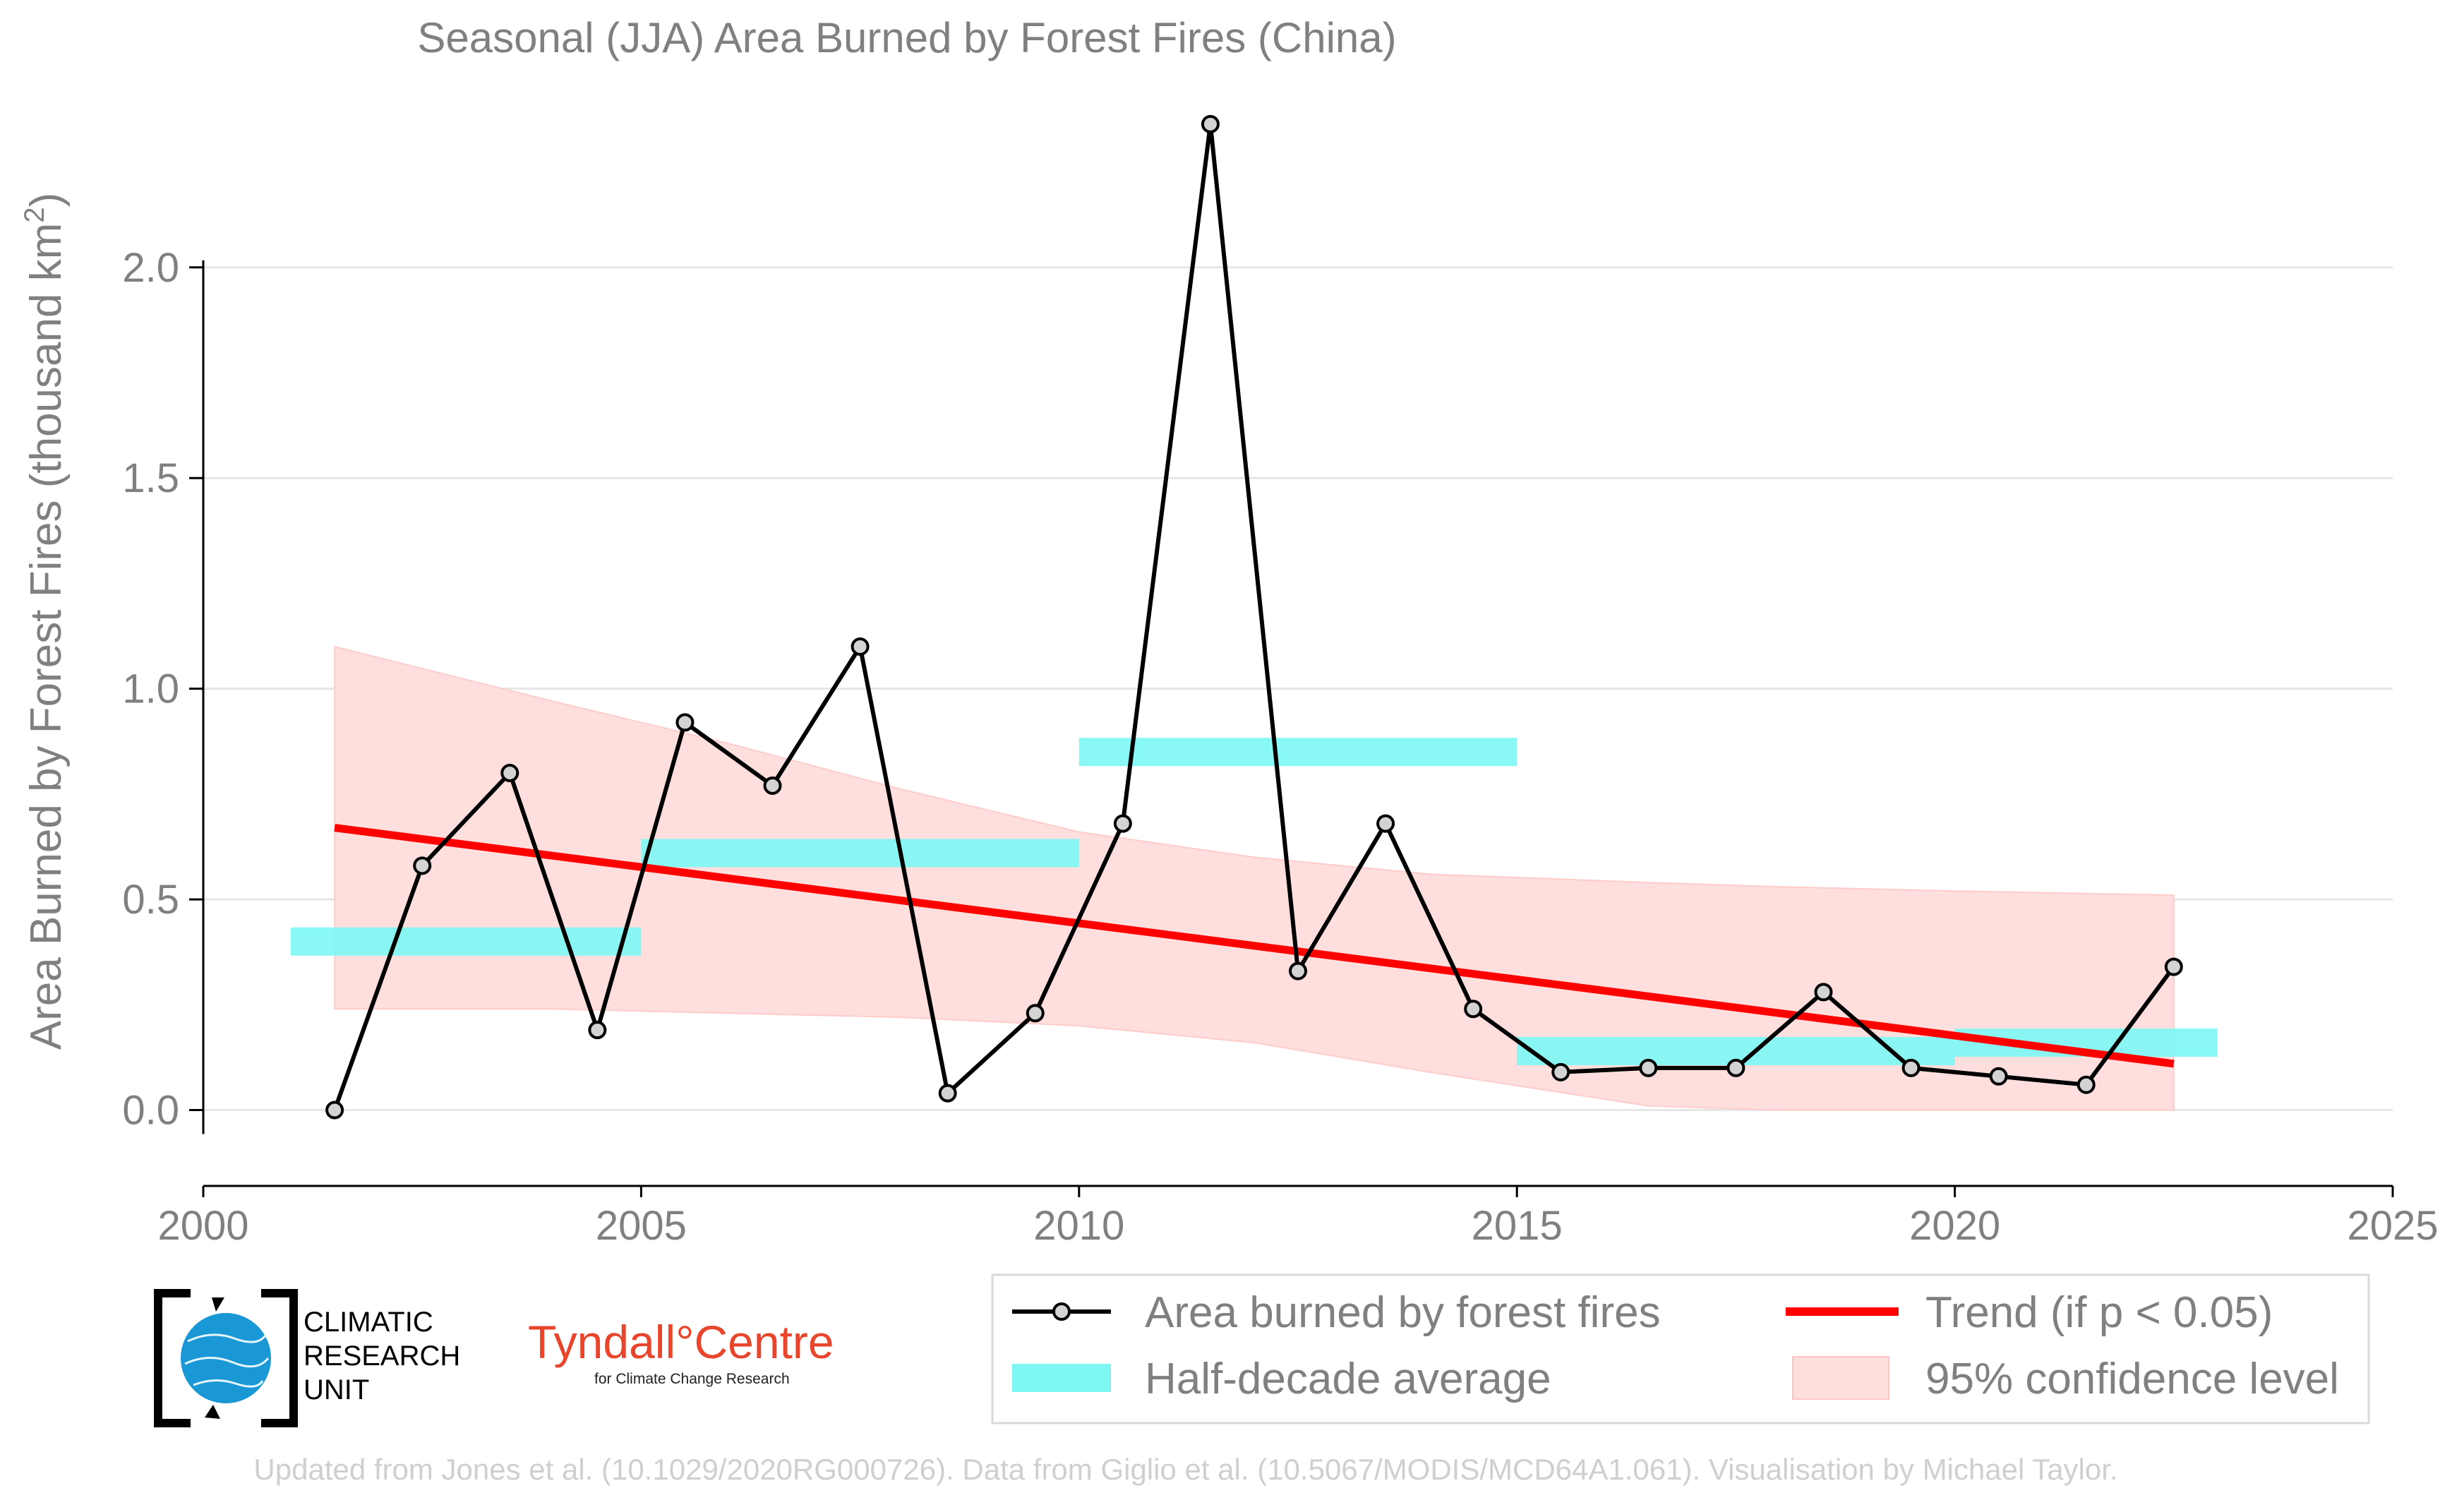  Describe the element at coordinates (2099, 1312) in the screenshot. I see `legend-label-trend: Trend (if p < 0.05)` at that location.